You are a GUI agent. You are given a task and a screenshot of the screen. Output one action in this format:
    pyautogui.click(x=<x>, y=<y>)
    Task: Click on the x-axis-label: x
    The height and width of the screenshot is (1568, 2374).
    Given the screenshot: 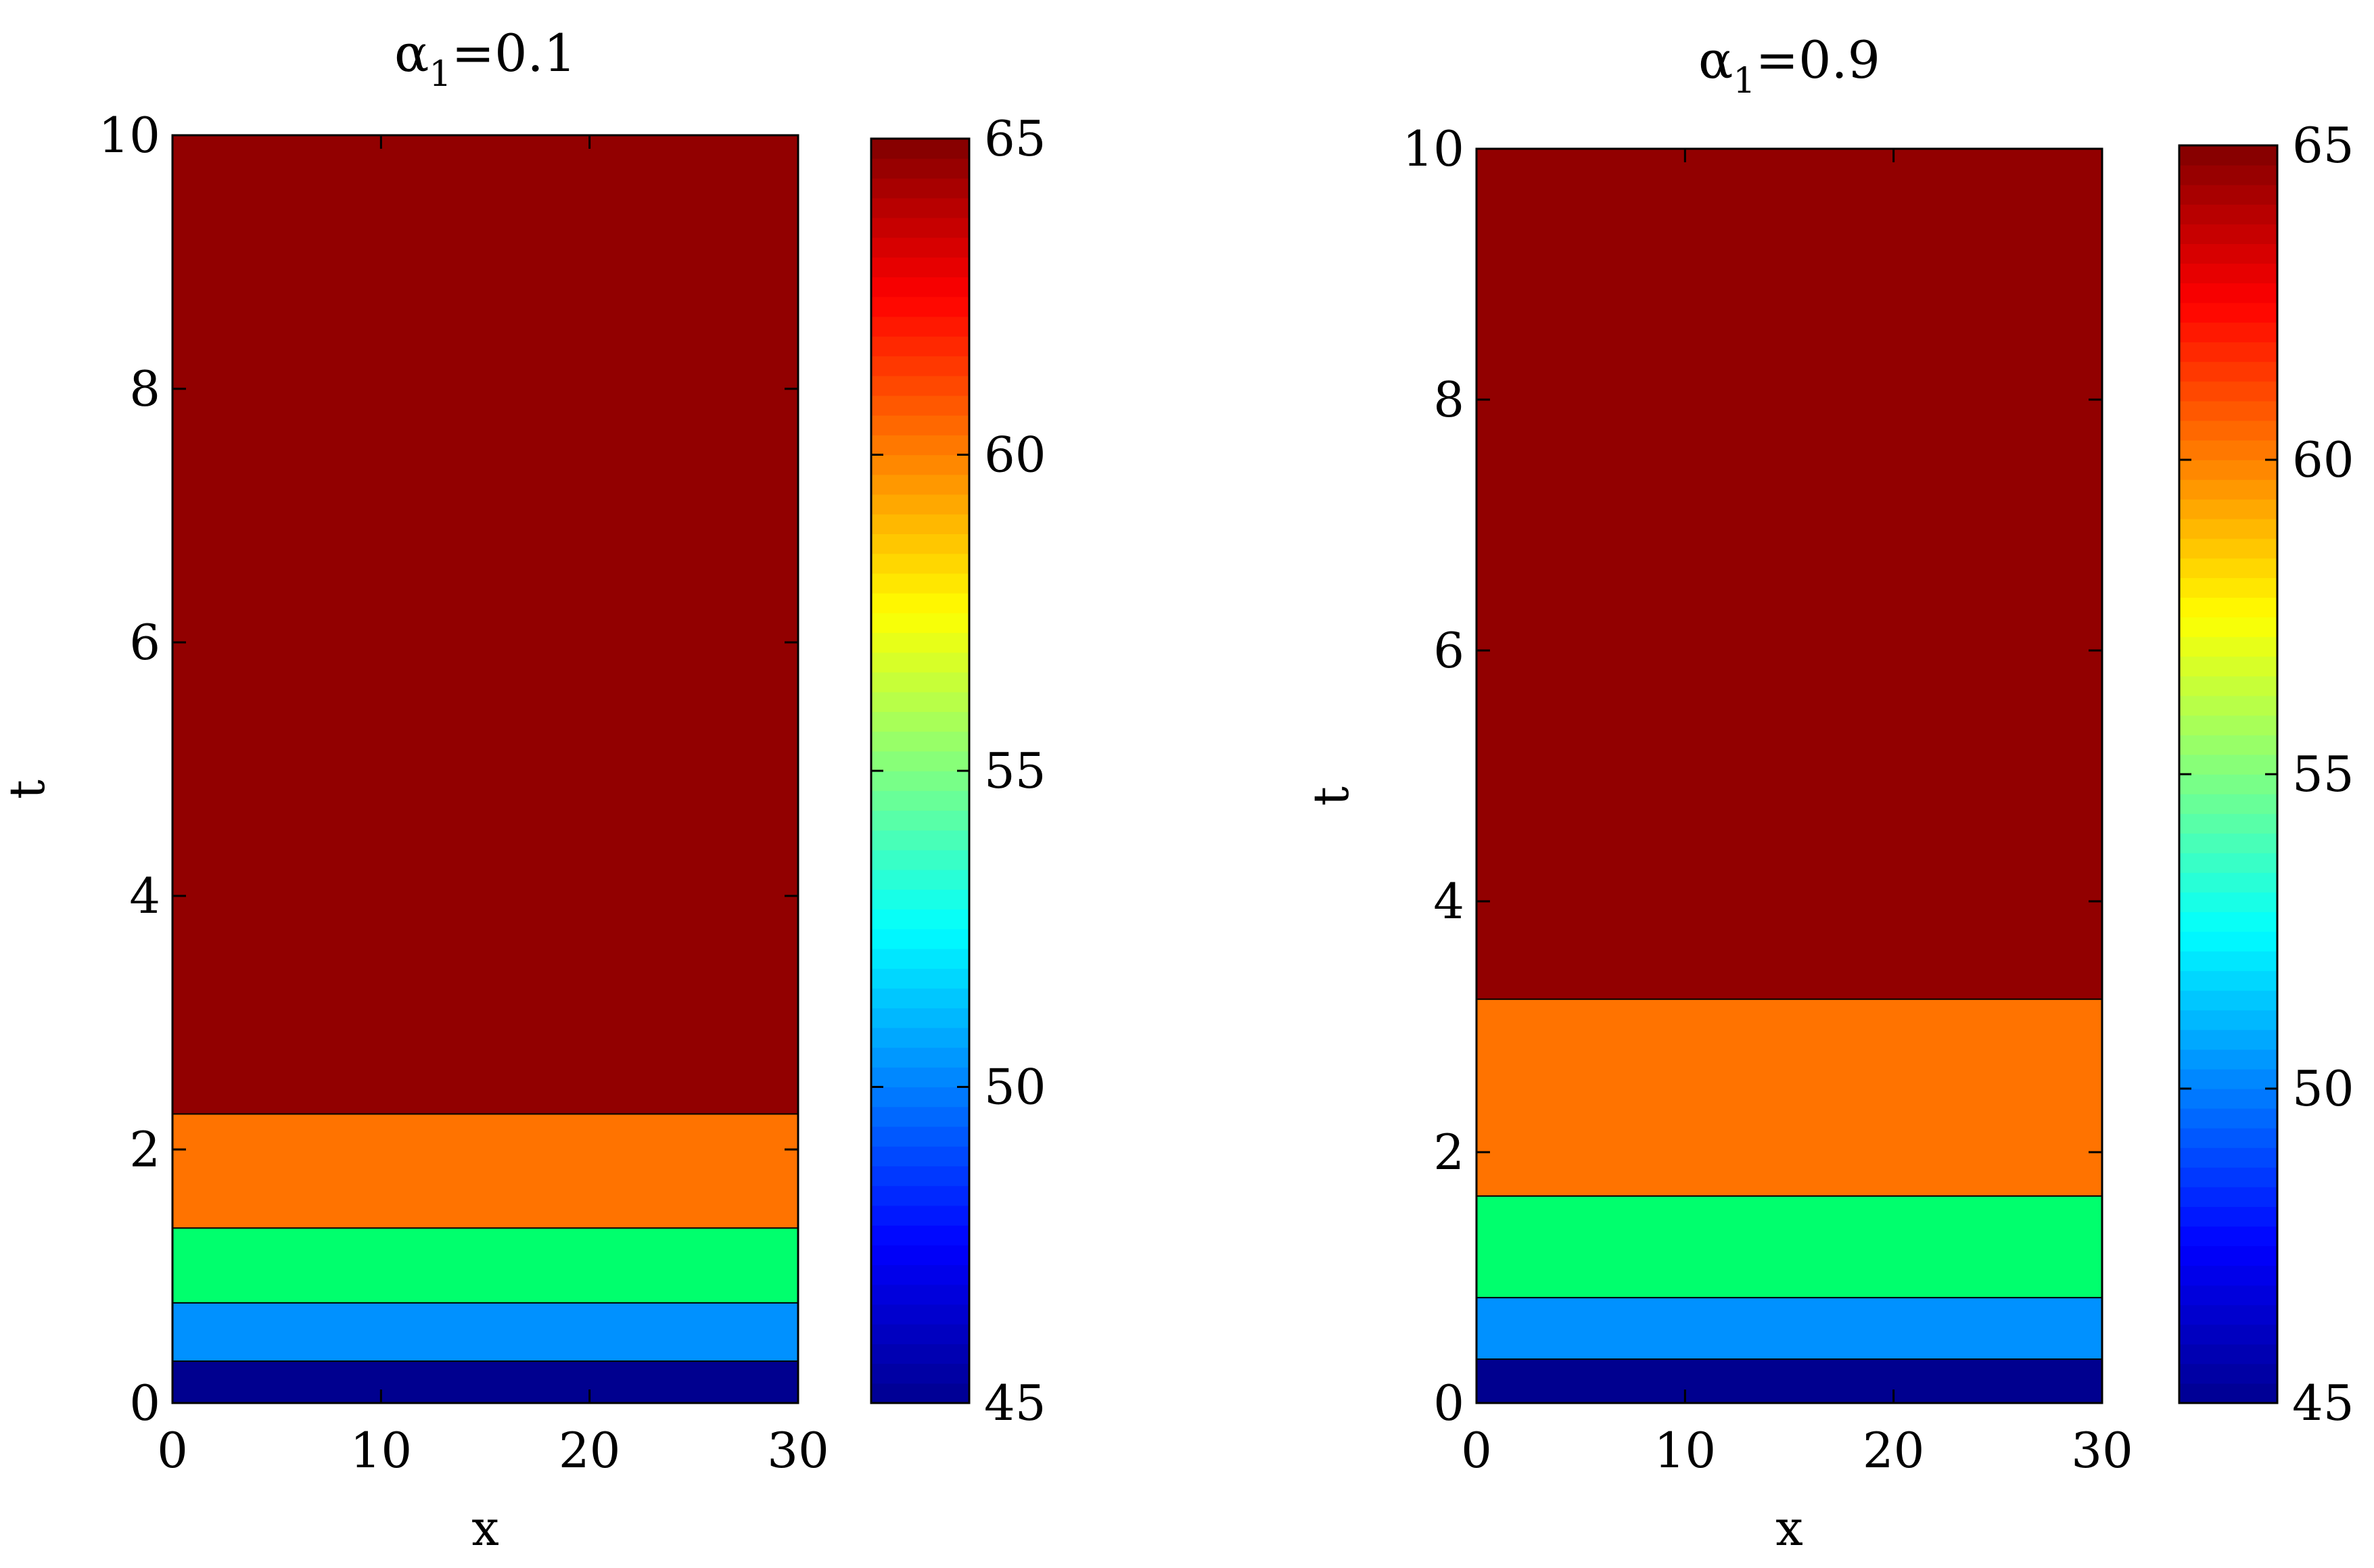 What is the action you would take?
    pyautogui.click(x=1789, y=1528)
    